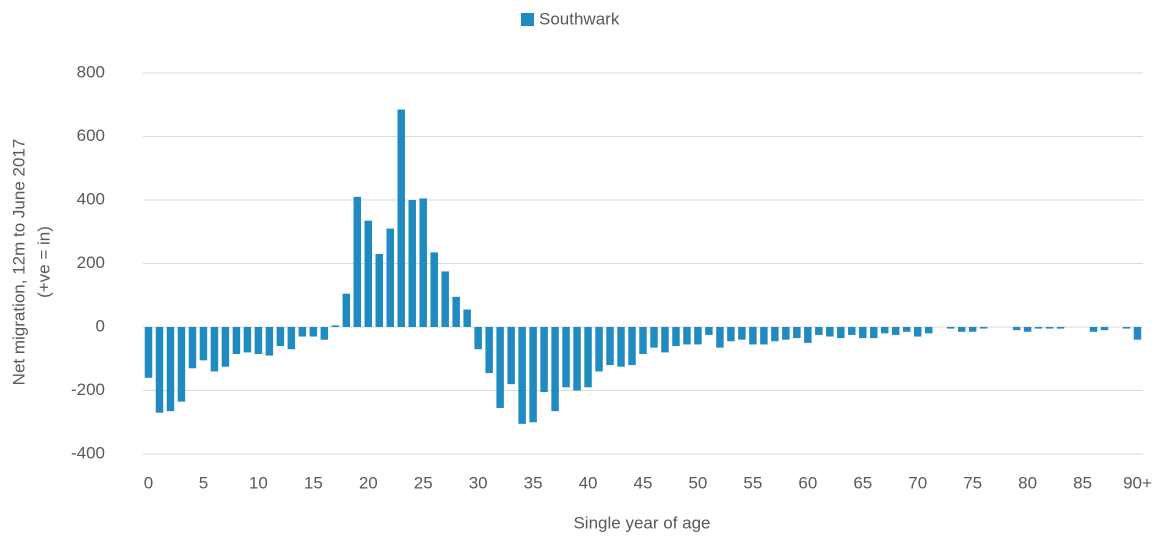 This screenshot has height=538, width=1162. I want to click on y-axis-title: Net migration, 12m to June 2017, so click(18, 262).